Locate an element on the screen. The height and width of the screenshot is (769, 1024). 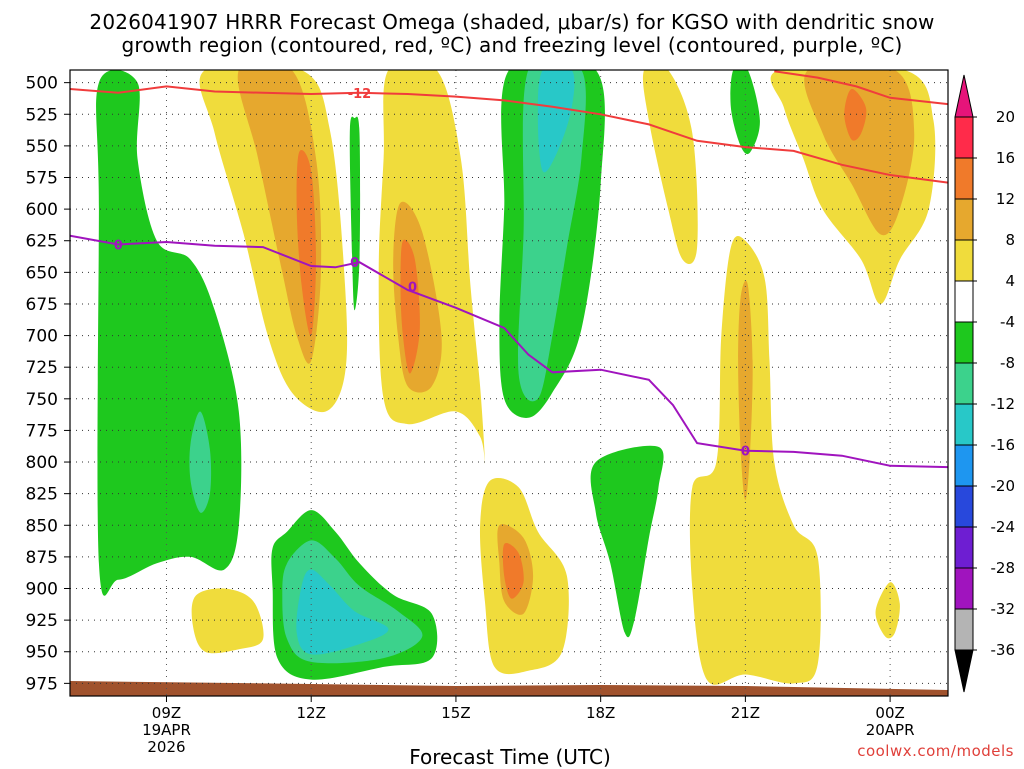
y-tick-label-775: 775 is located at coordinates (42, 431).